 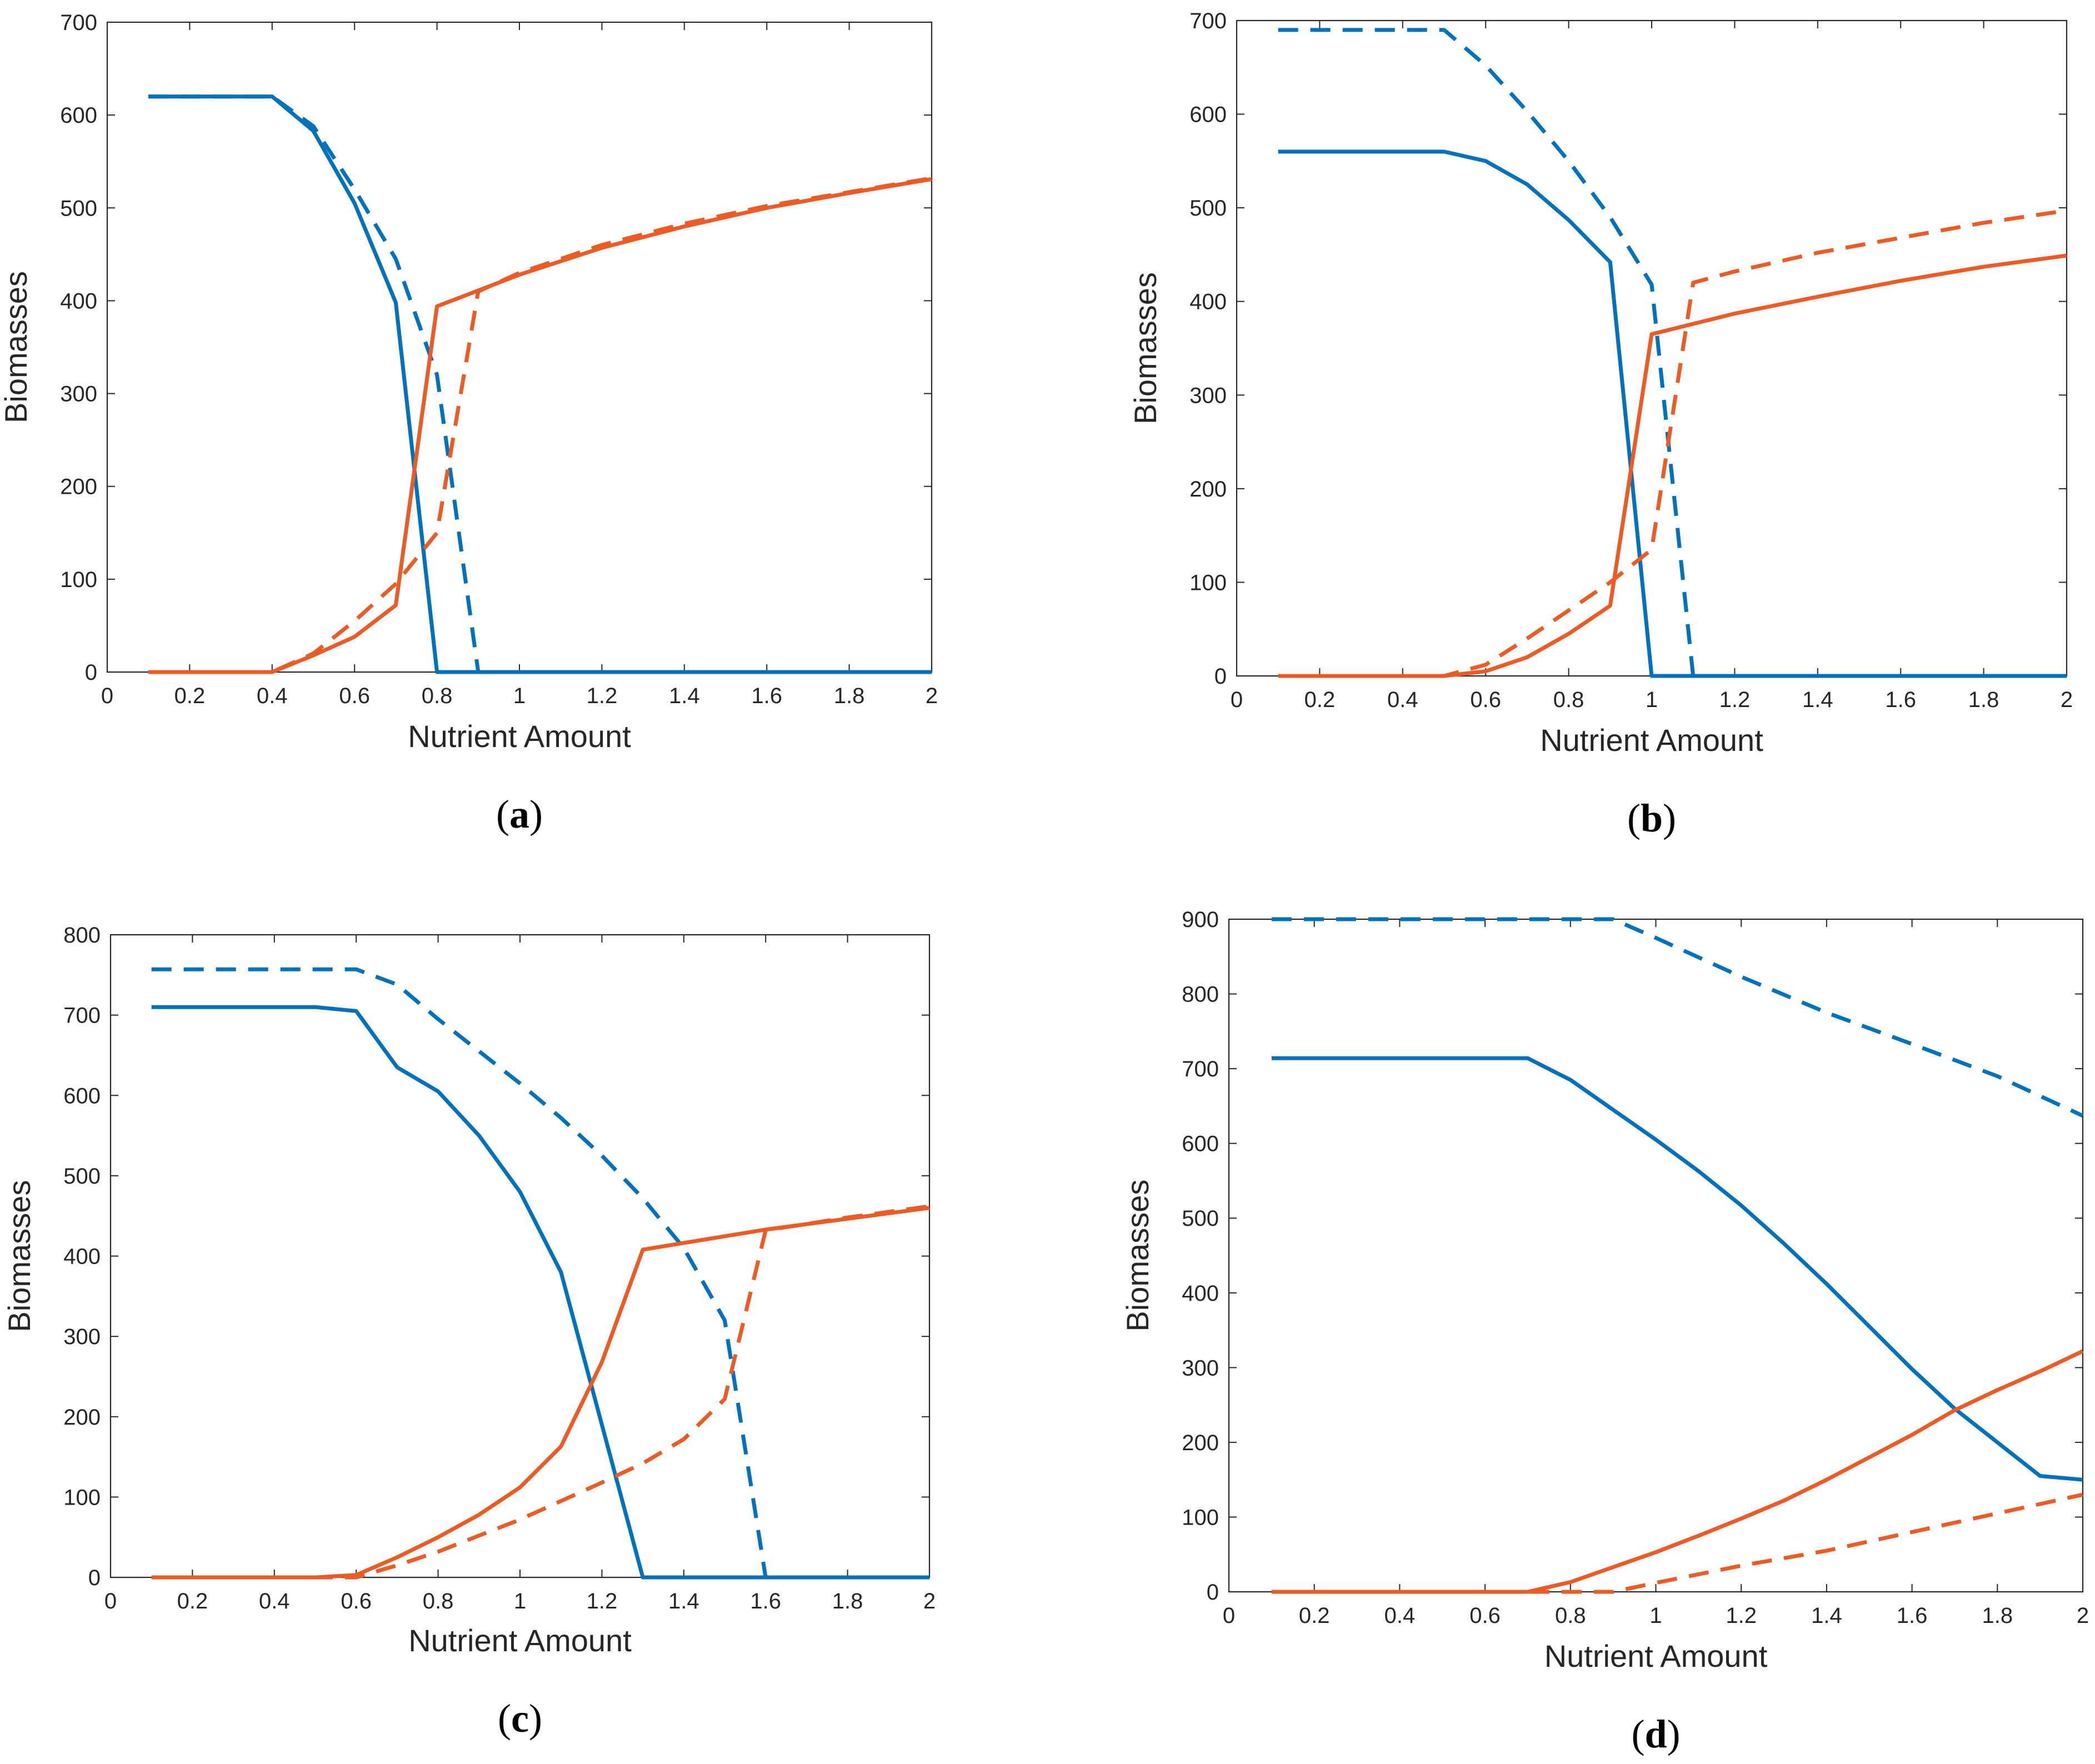 I want to click on panel-caption: (d), so click(x=1656, y=1734).